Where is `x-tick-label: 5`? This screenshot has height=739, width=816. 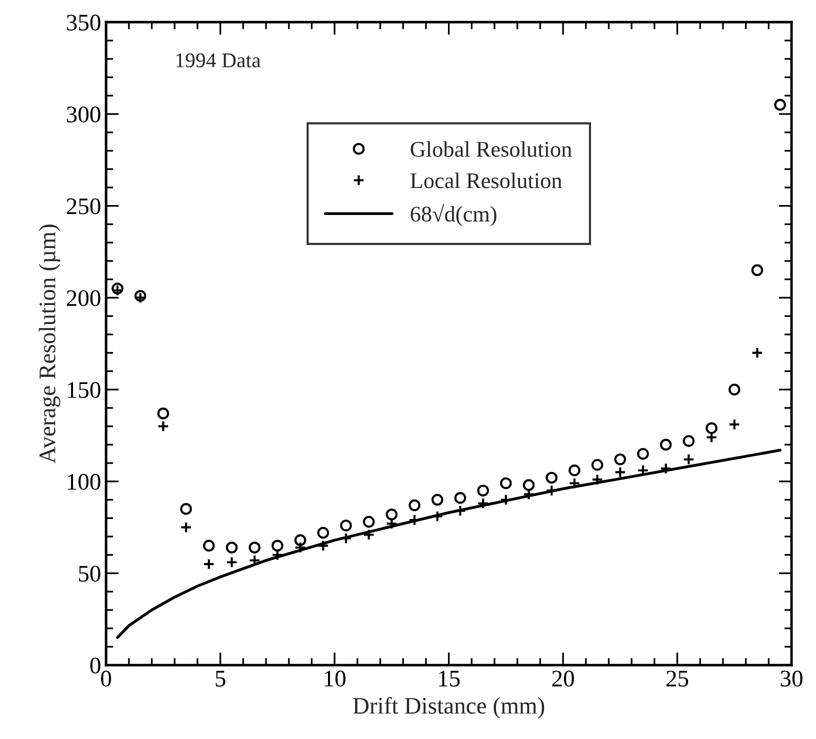
x-tick-label: 5 is located at coordinates (221, 678).